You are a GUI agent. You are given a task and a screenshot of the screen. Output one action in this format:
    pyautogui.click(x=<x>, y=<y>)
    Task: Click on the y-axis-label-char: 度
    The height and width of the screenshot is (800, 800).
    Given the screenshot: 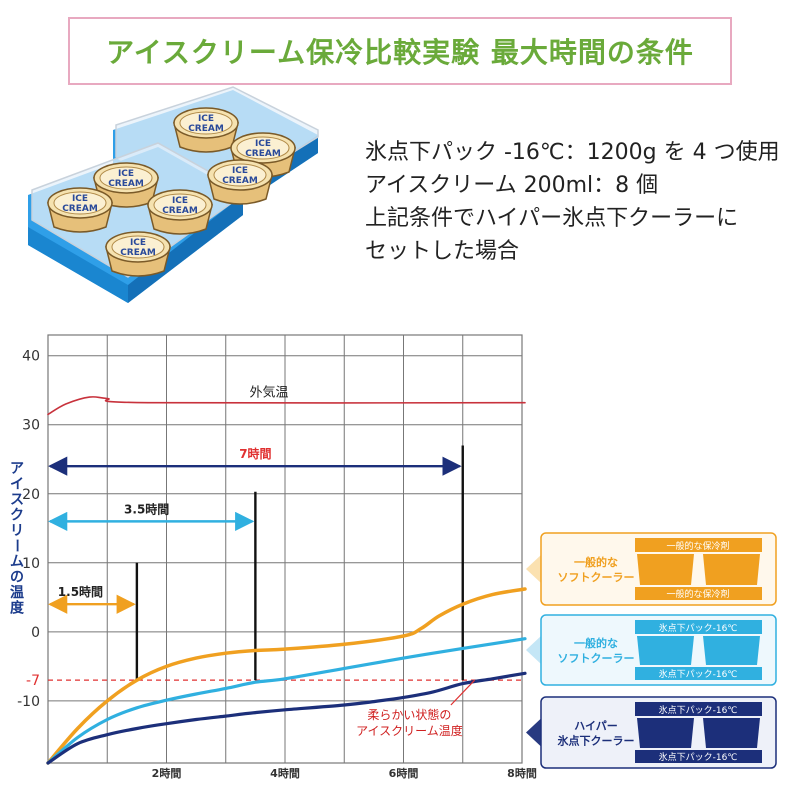 What is the action you would take?
    pyautogui.click(x=17, y=608)
    